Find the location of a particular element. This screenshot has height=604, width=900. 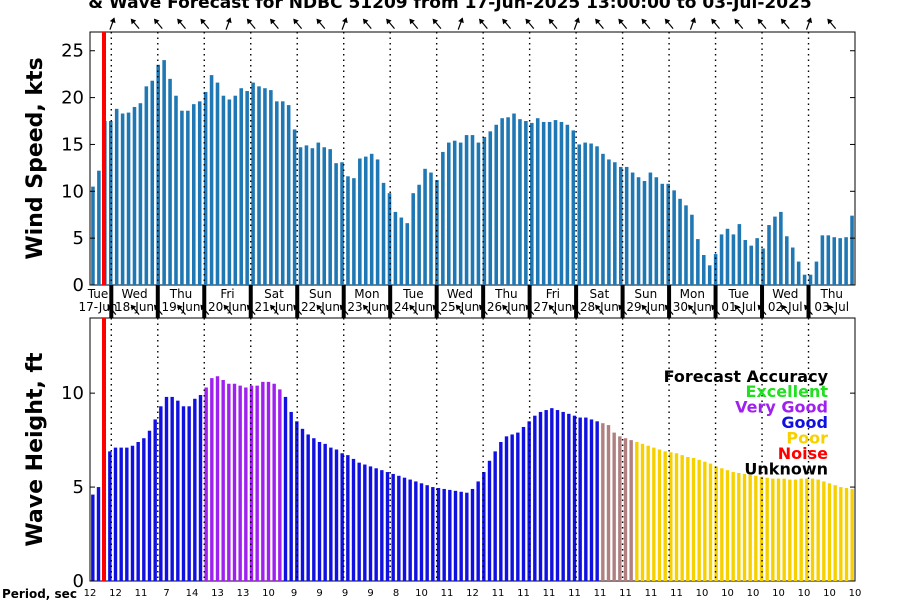

day-weekday: Tue is located at coordinates (413, 294).